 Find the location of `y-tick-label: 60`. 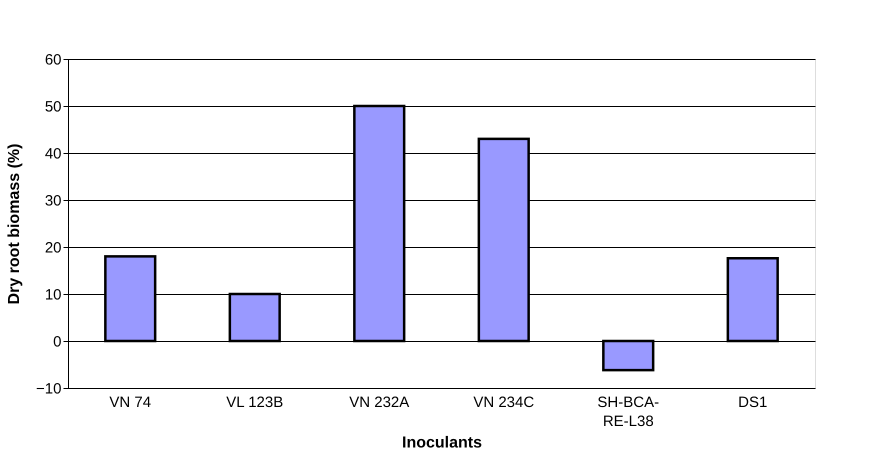

y-tick-label: 60 is located at coordinates (53, 60).